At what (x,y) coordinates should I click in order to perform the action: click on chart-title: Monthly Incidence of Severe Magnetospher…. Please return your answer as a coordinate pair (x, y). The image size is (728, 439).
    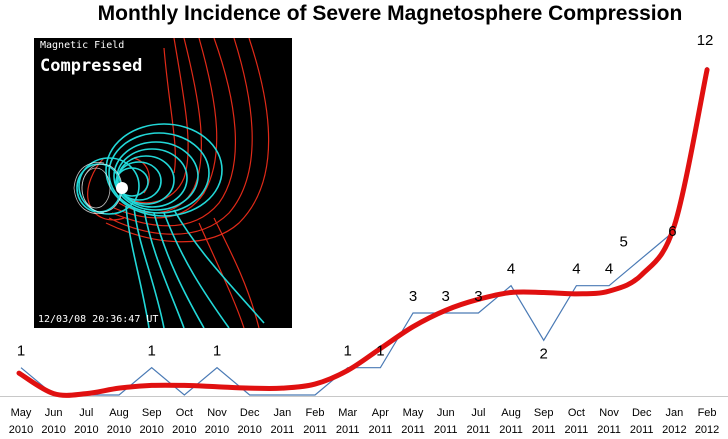
    Looking at the image, I should click on (390, 13).